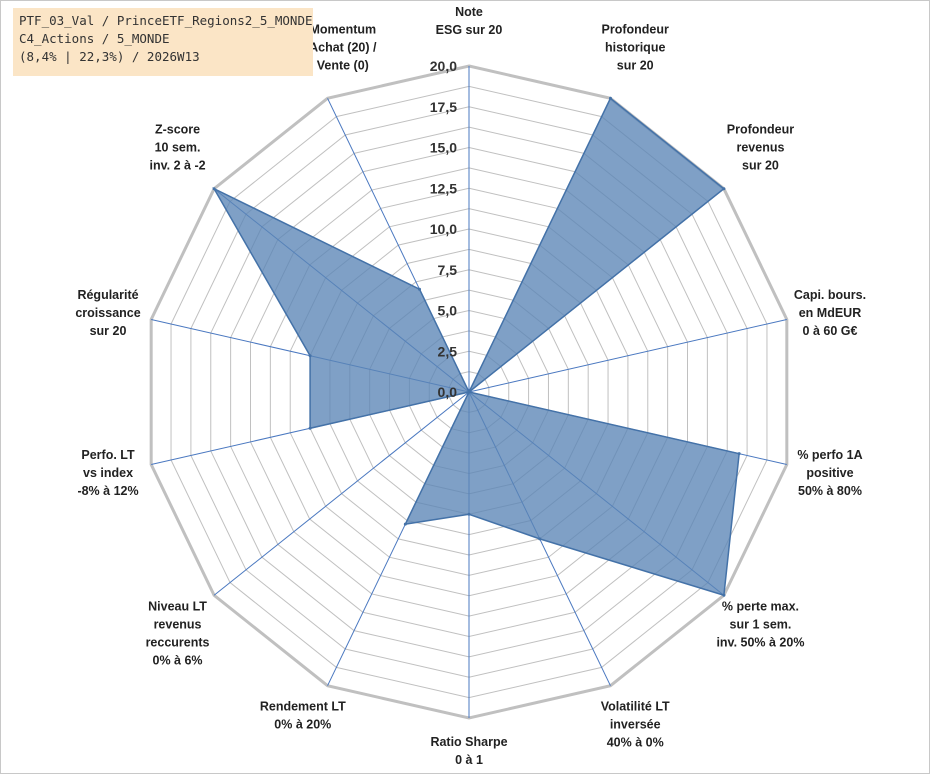 This screenshot has height=776, width=932. I want to click on axis-label: Z-score 10 sem. inv. 2 à -2, so click(178, 148).